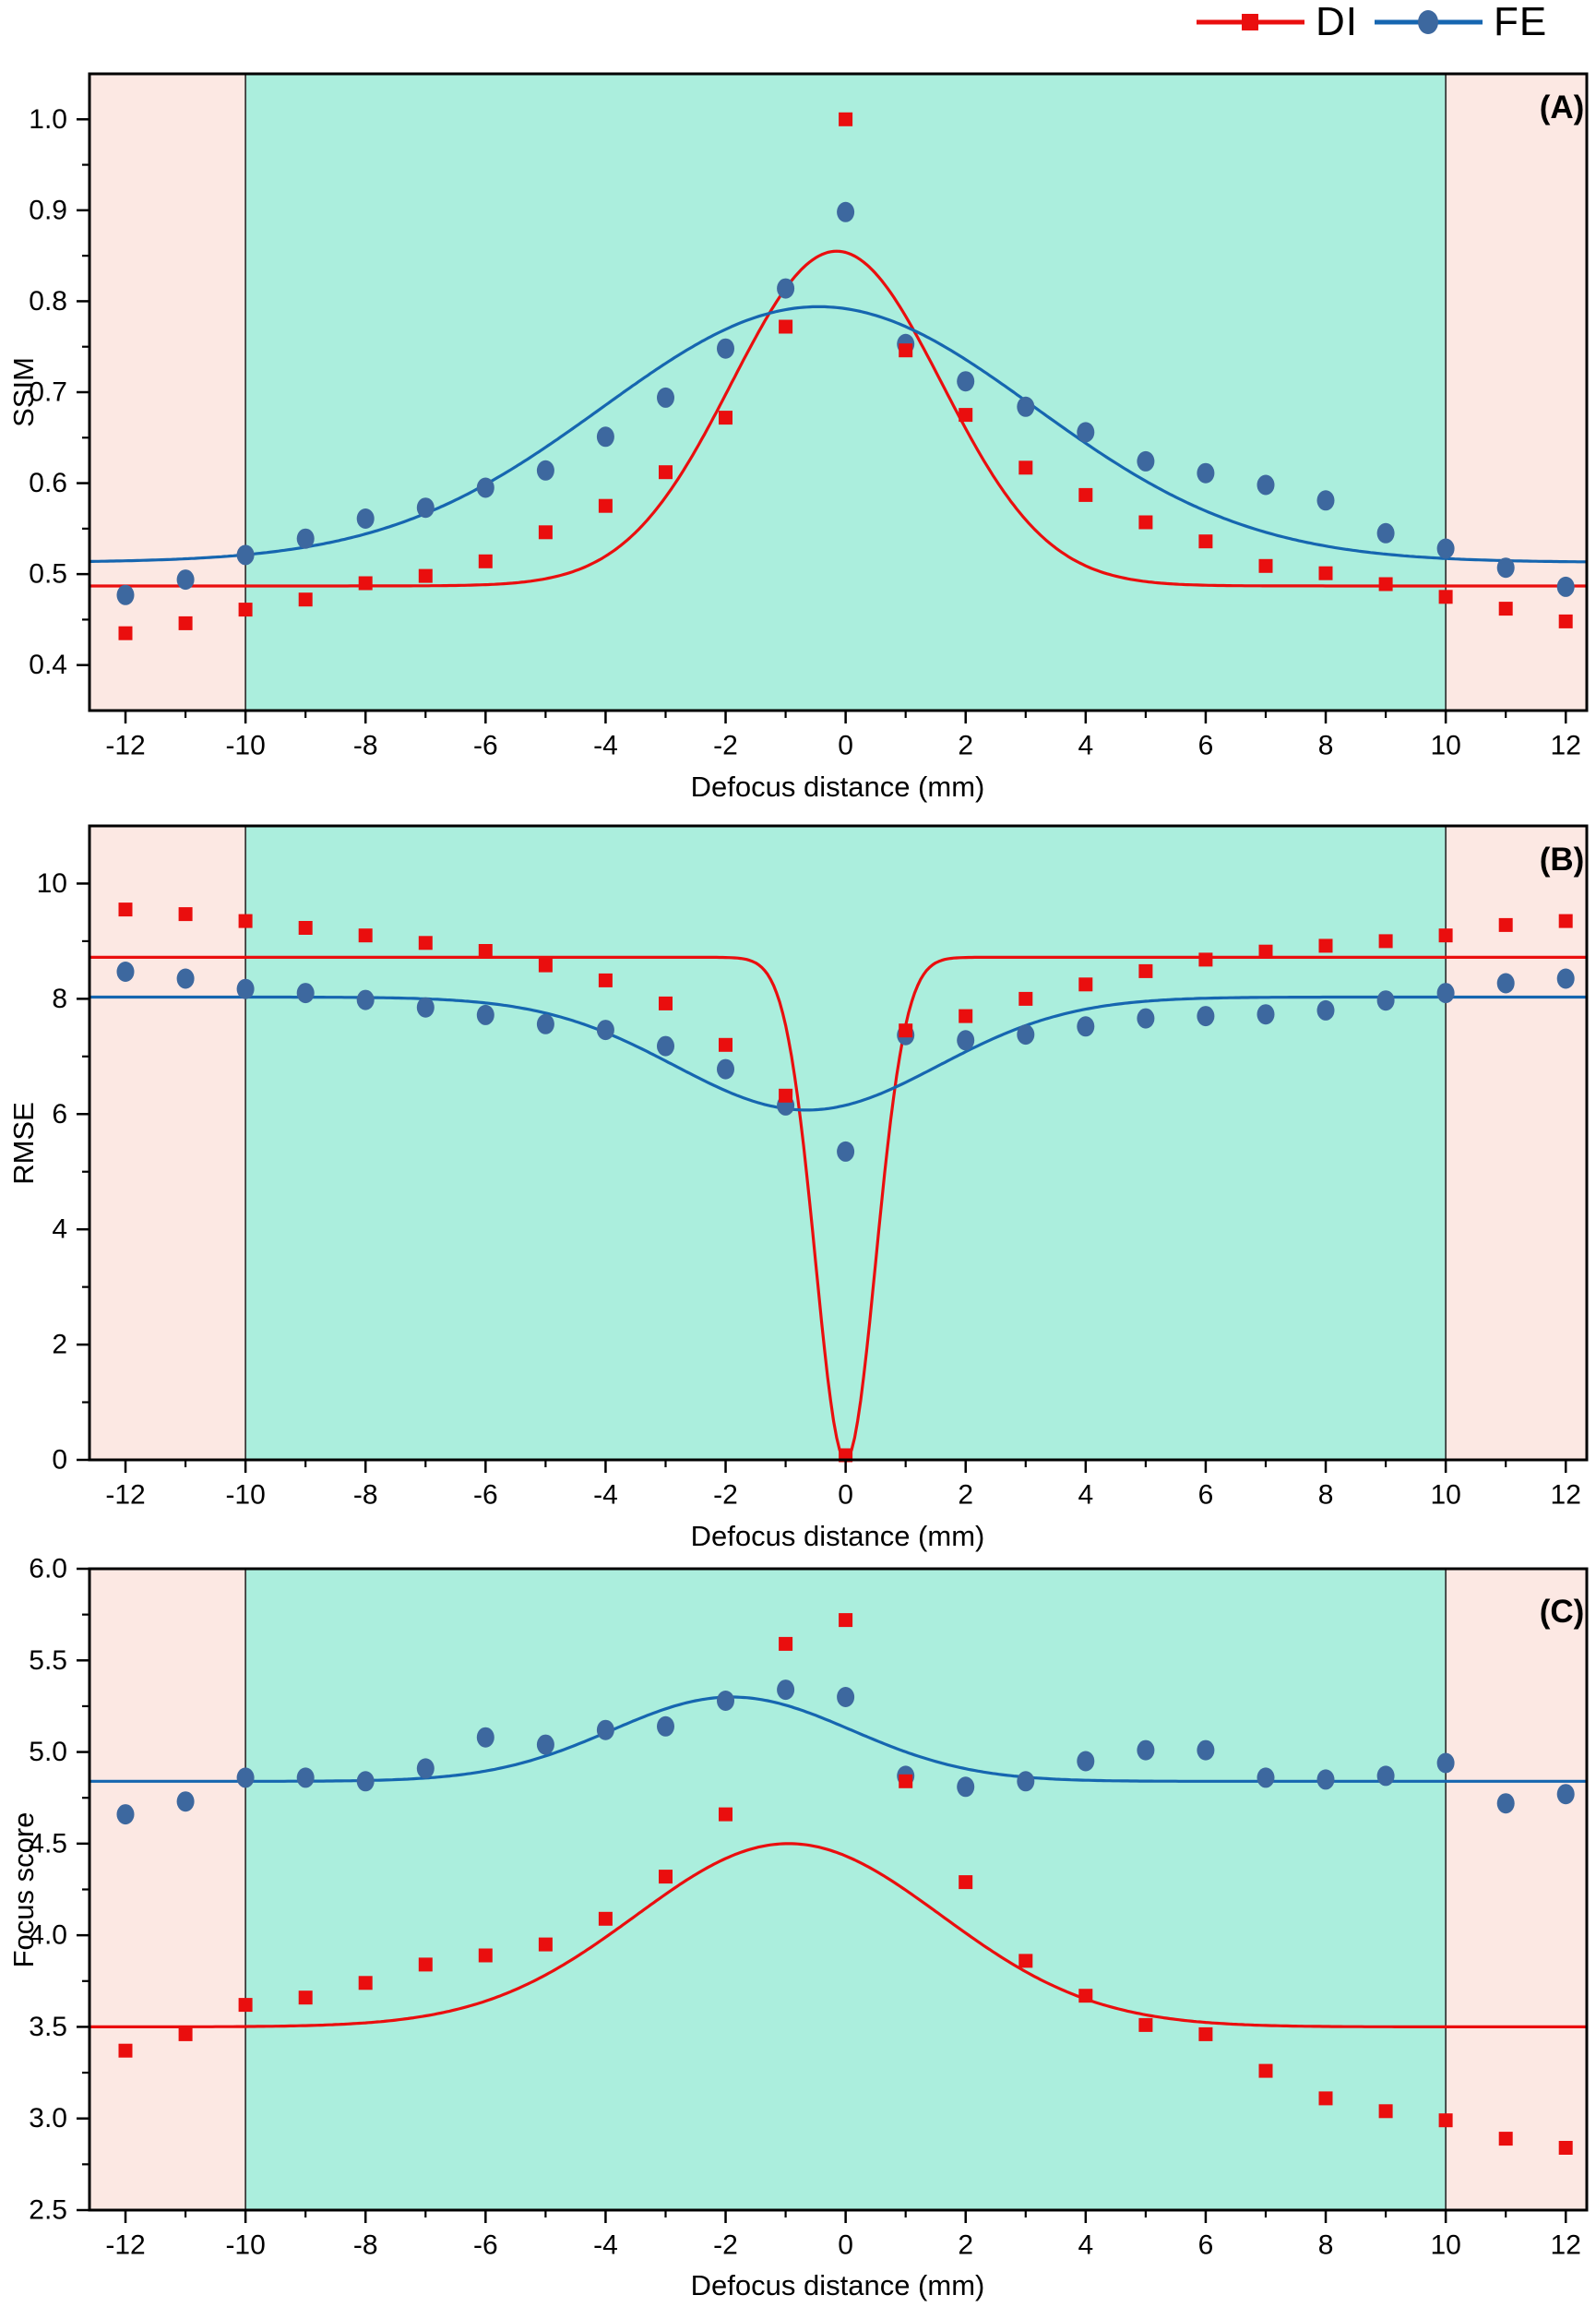  I want to click on y-axis-title-rmse: RMSE, so click(23, 1143).